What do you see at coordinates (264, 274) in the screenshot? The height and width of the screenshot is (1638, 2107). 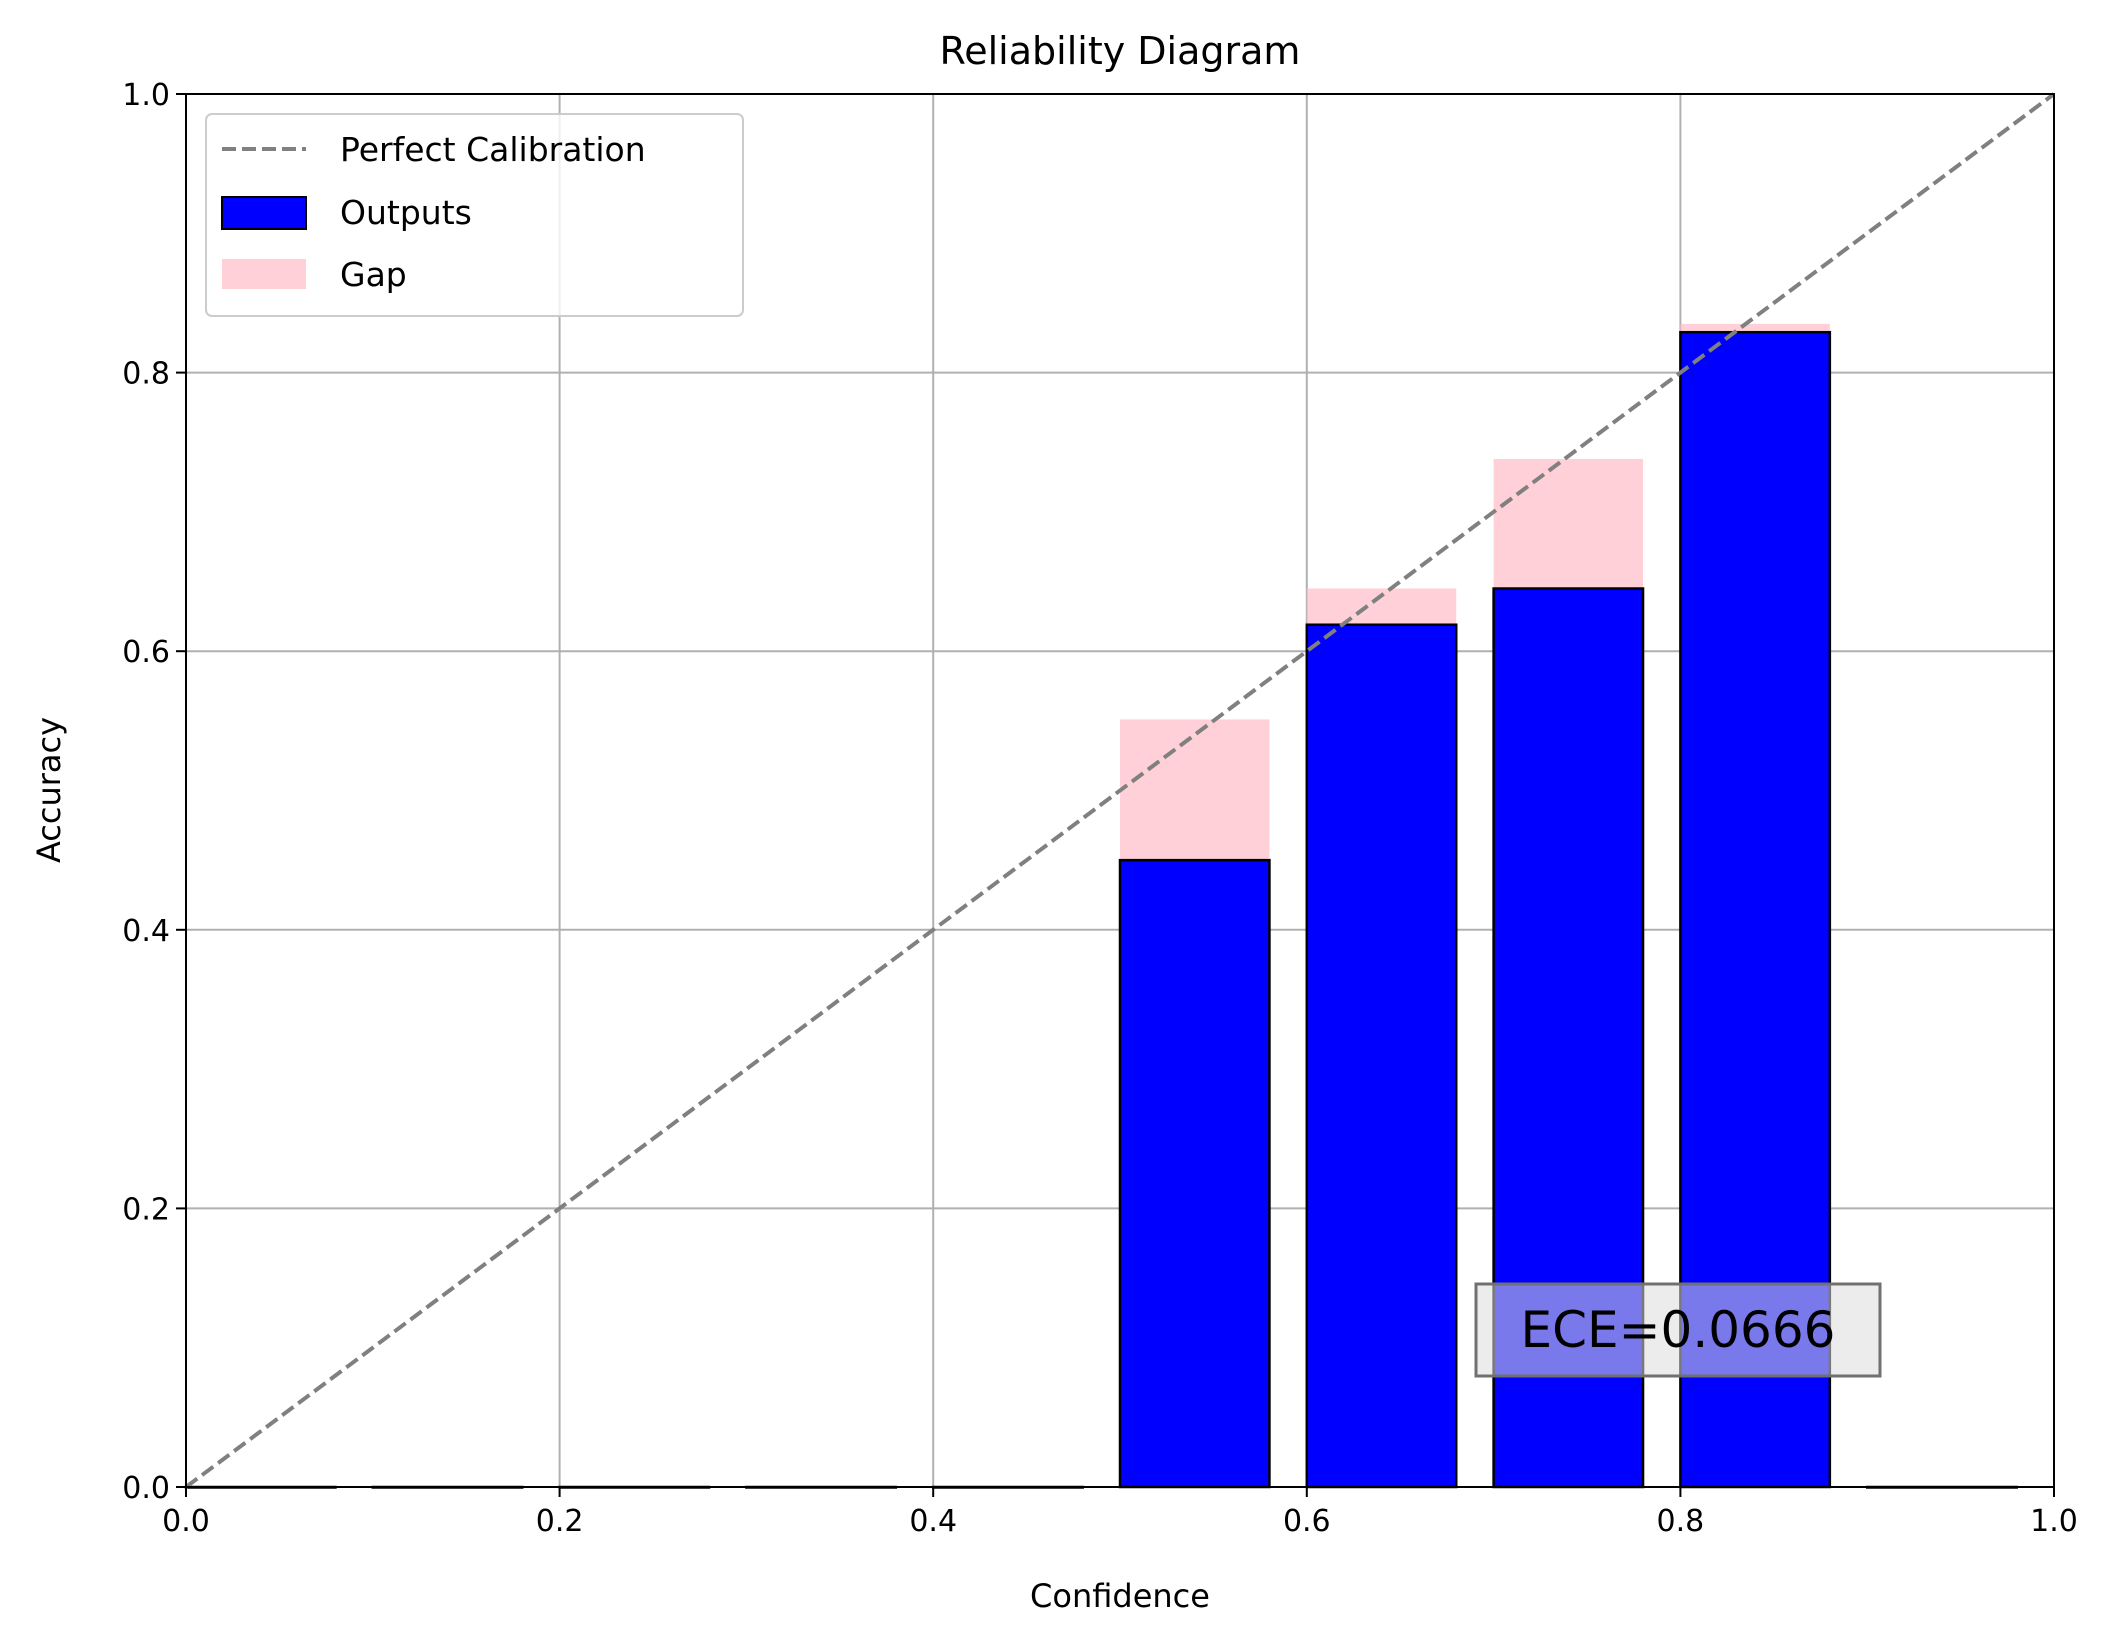 I see `legend-swatch-gap` at bounding box center [264, 274].